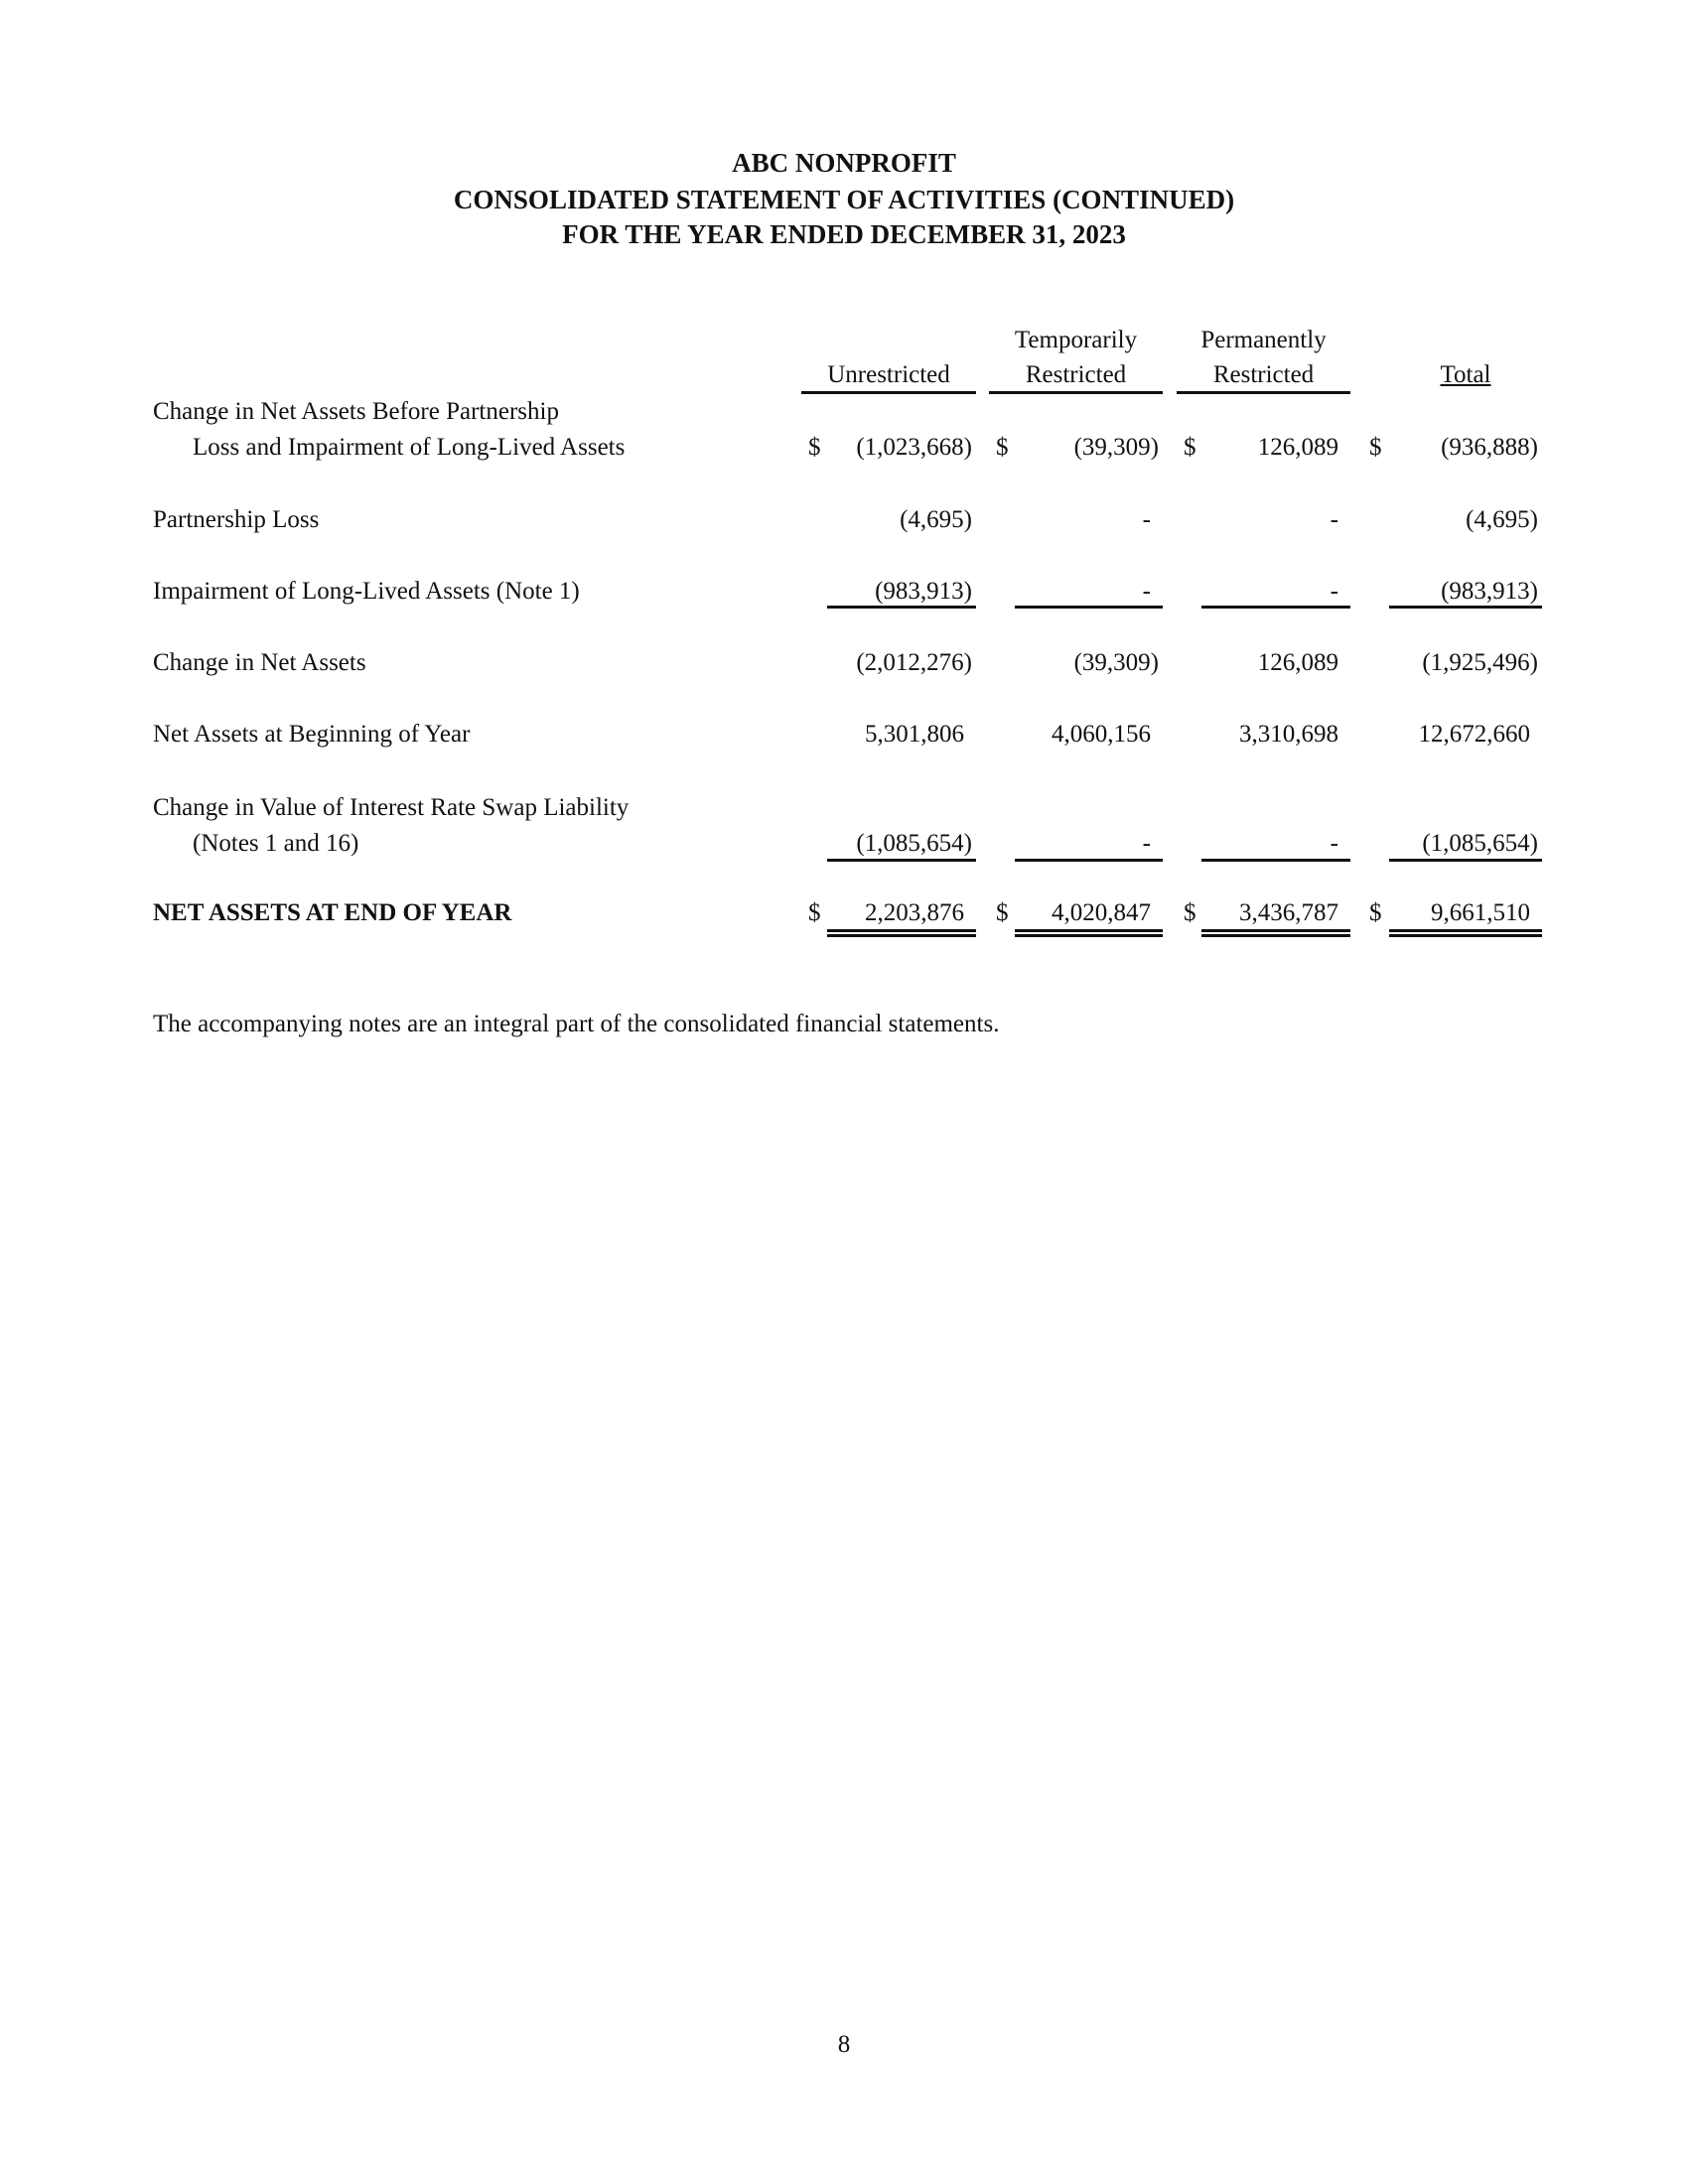 Image resolution: width=1688 pixels, height=2184 pixels. I want to click on header-unrestricted: Unrestricted, so click(888, 374).